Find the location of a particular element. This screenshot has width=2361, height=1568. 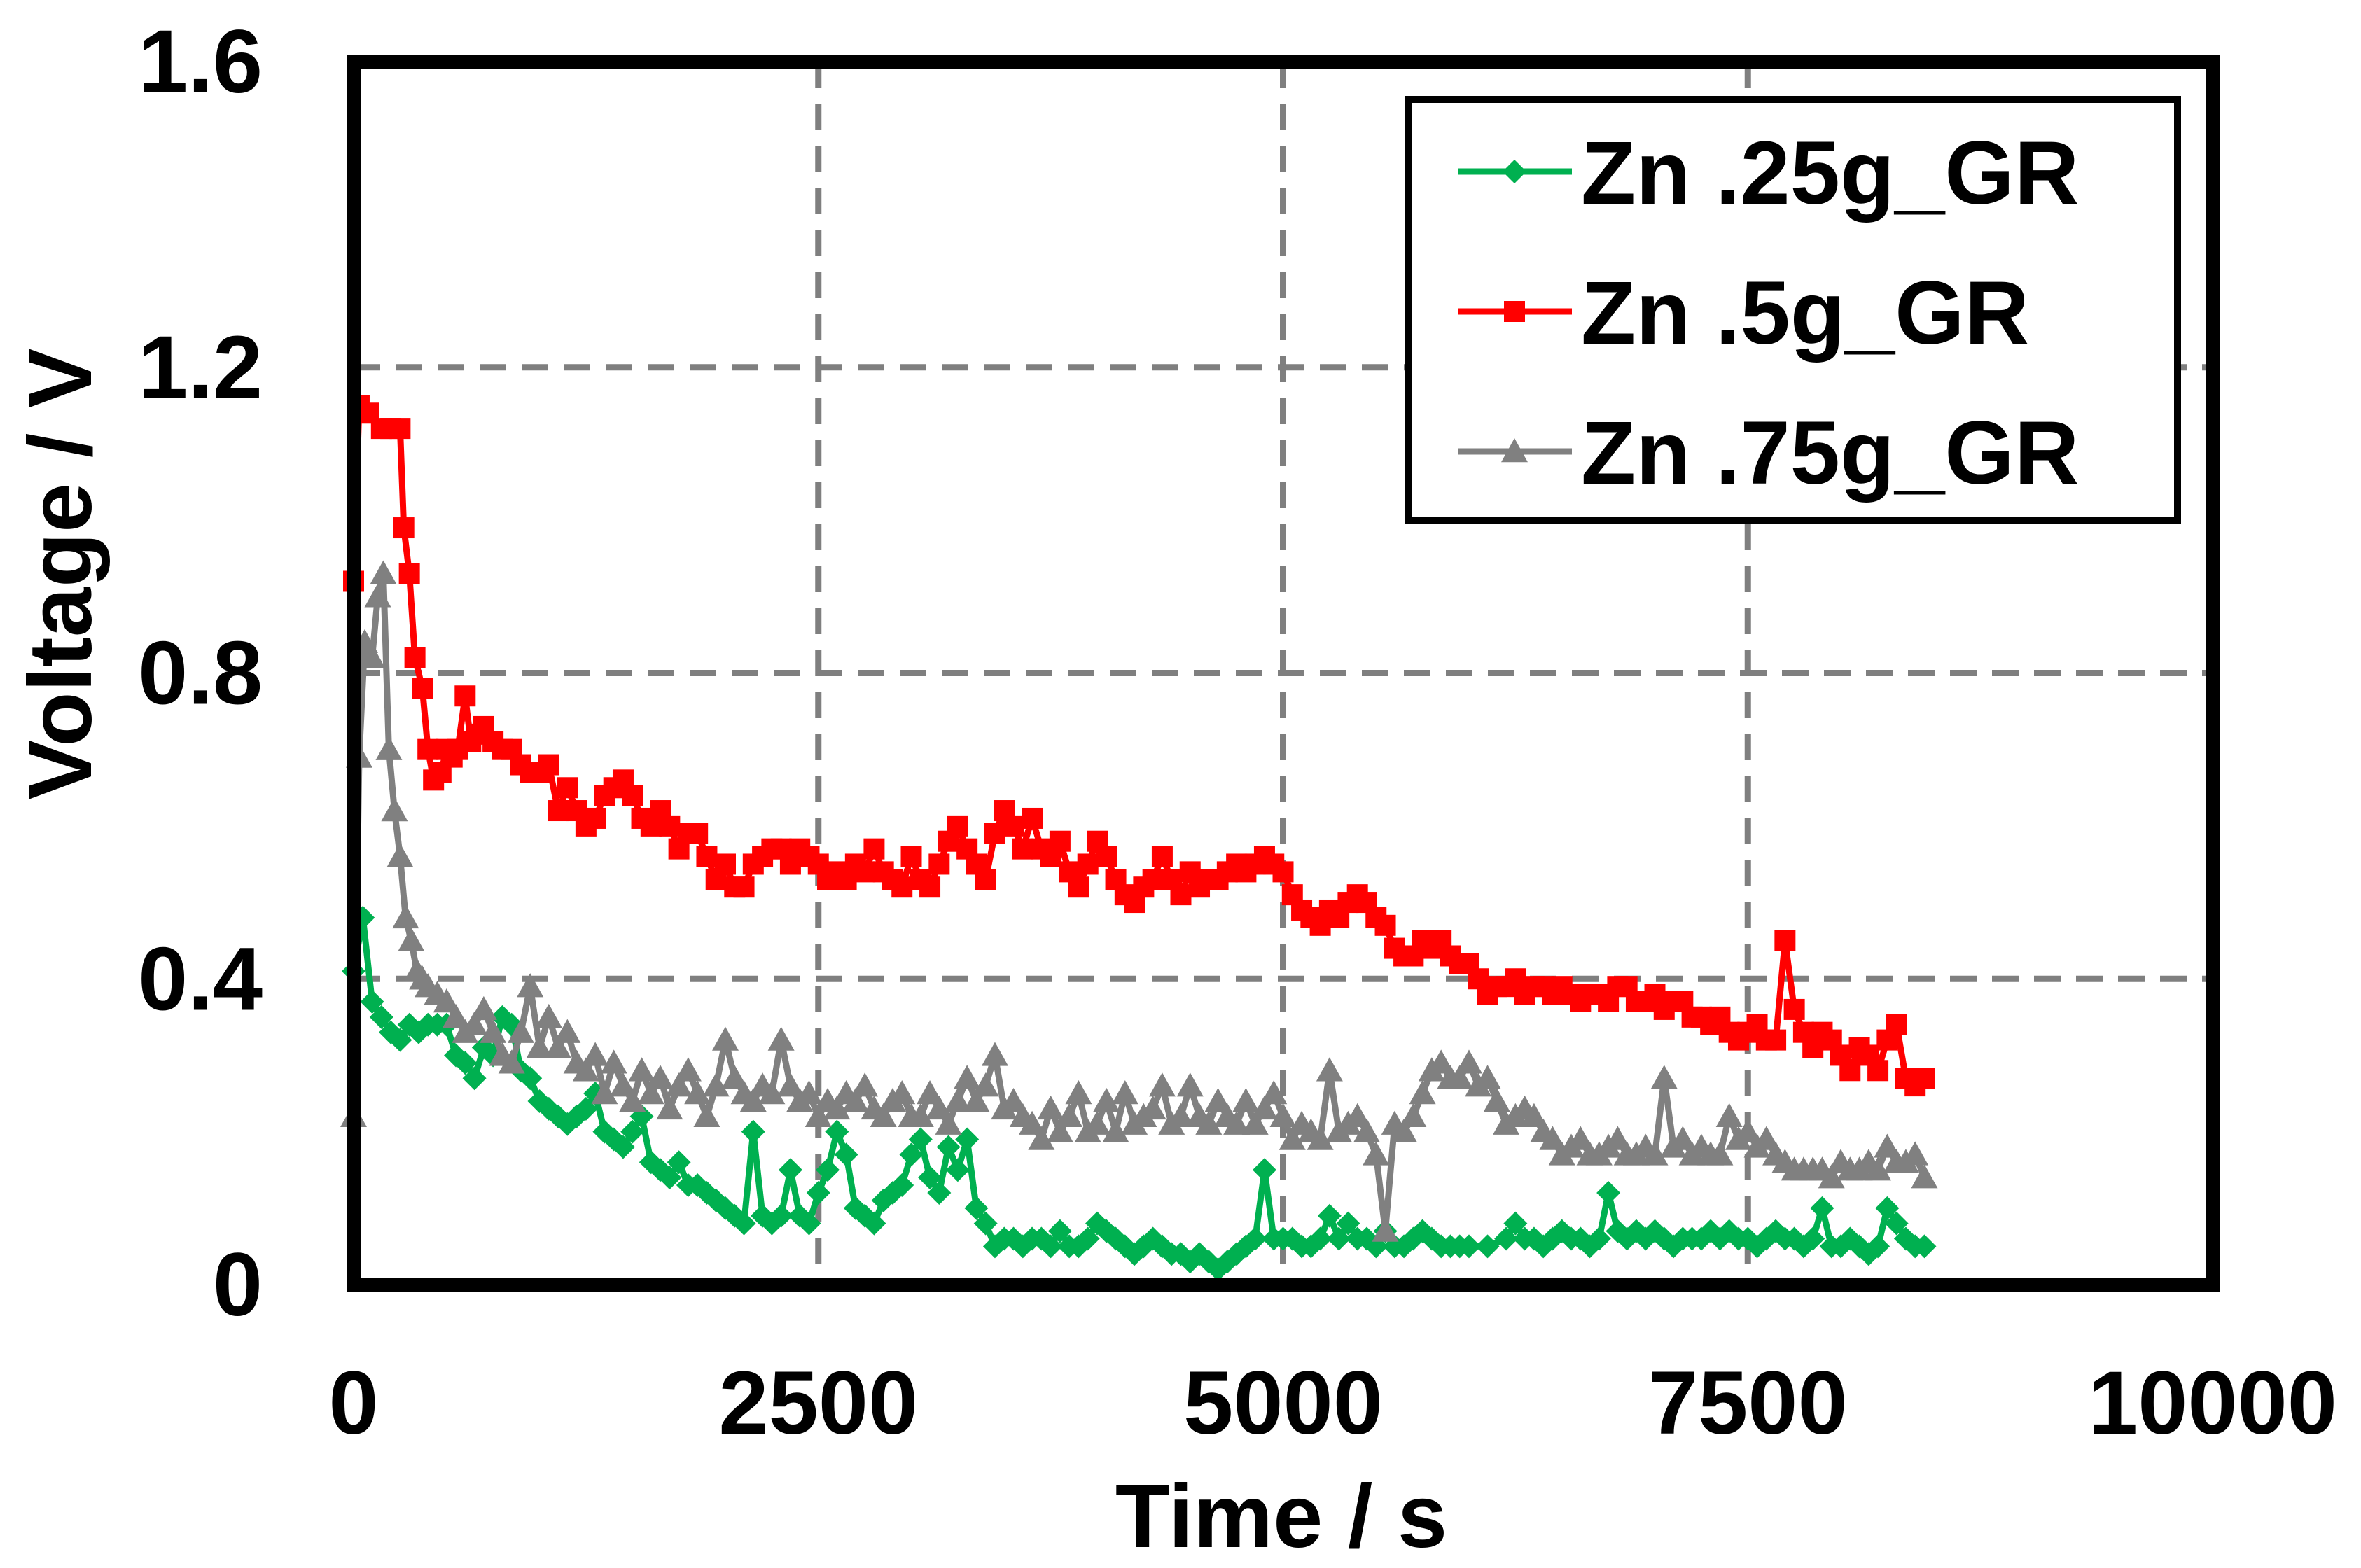

x-axis-label: Time / s is located at coordinates (1281, 1516).